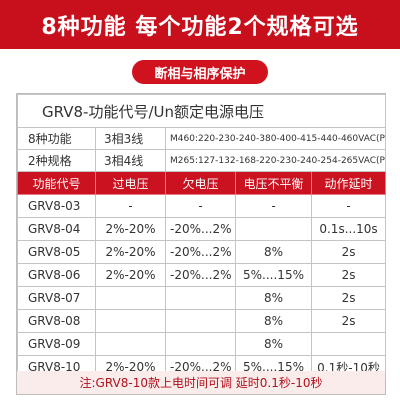 Image resolution: width=400 pixels, height=400 pixels. I want to click on table-row: GRV8-08 8% 2s, so click(202, 321).